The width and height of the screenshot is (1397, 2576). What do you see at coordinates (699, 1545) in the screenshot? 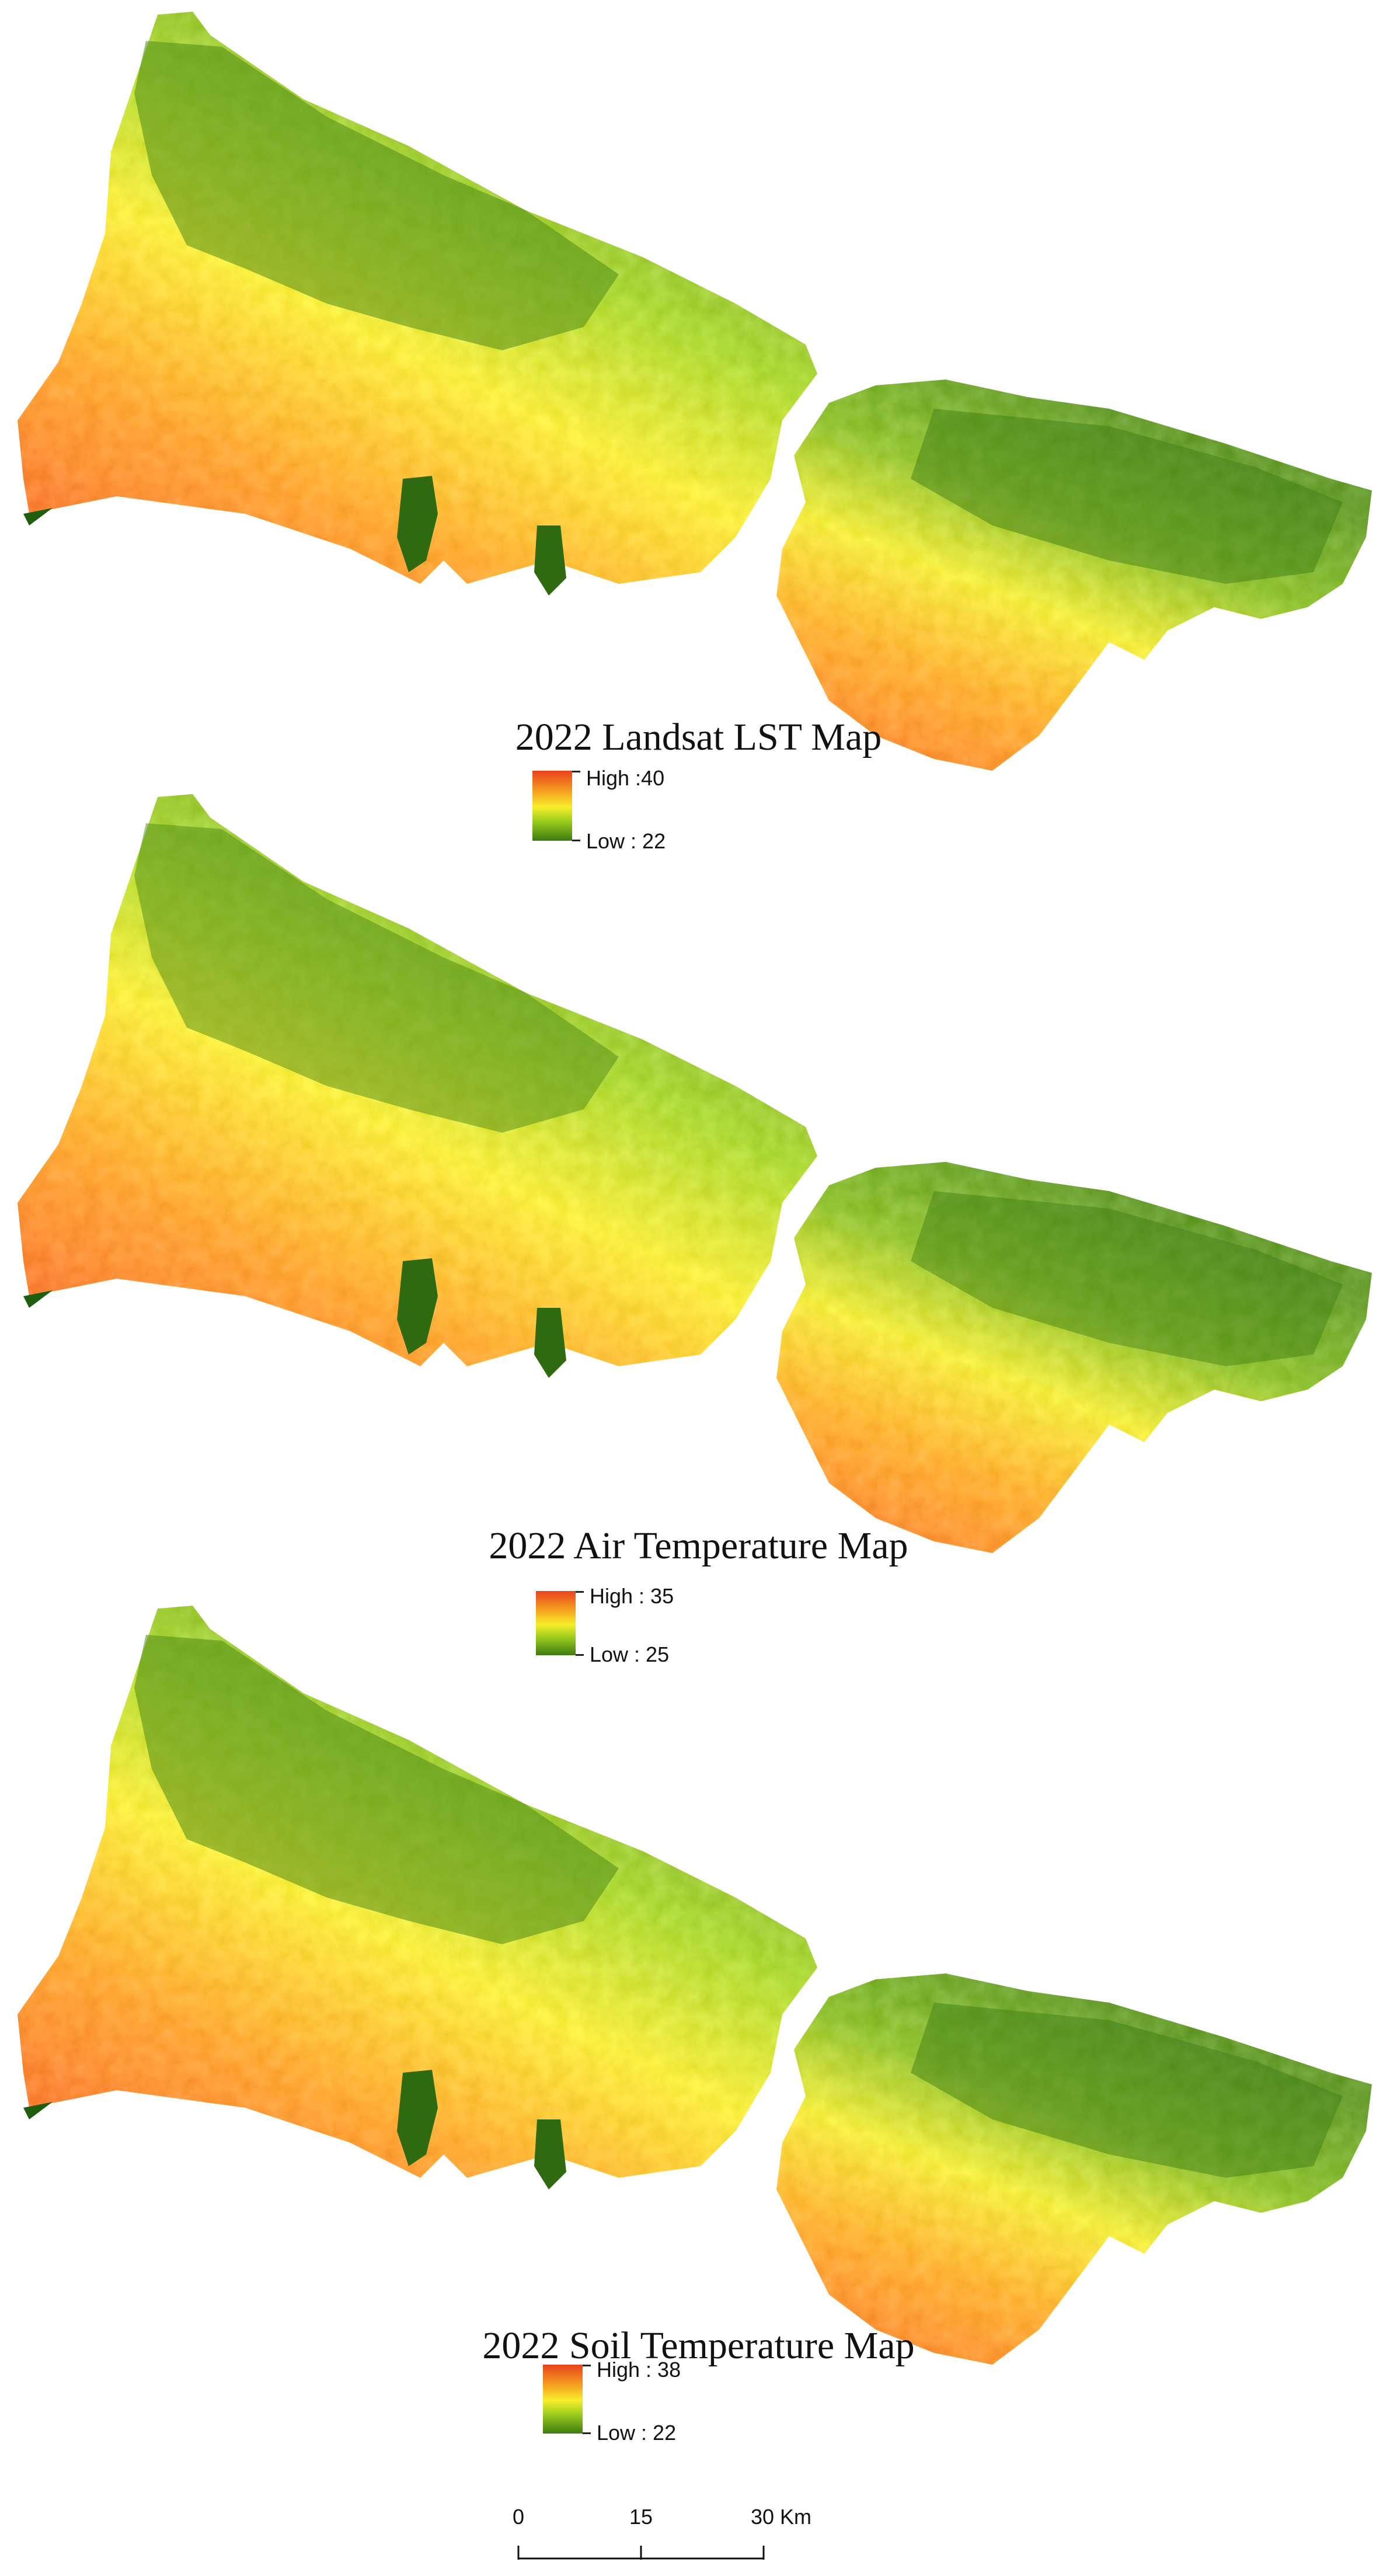
I see `map-title: 2022 Air Temperature Map` at bounding box center [699, 1545].